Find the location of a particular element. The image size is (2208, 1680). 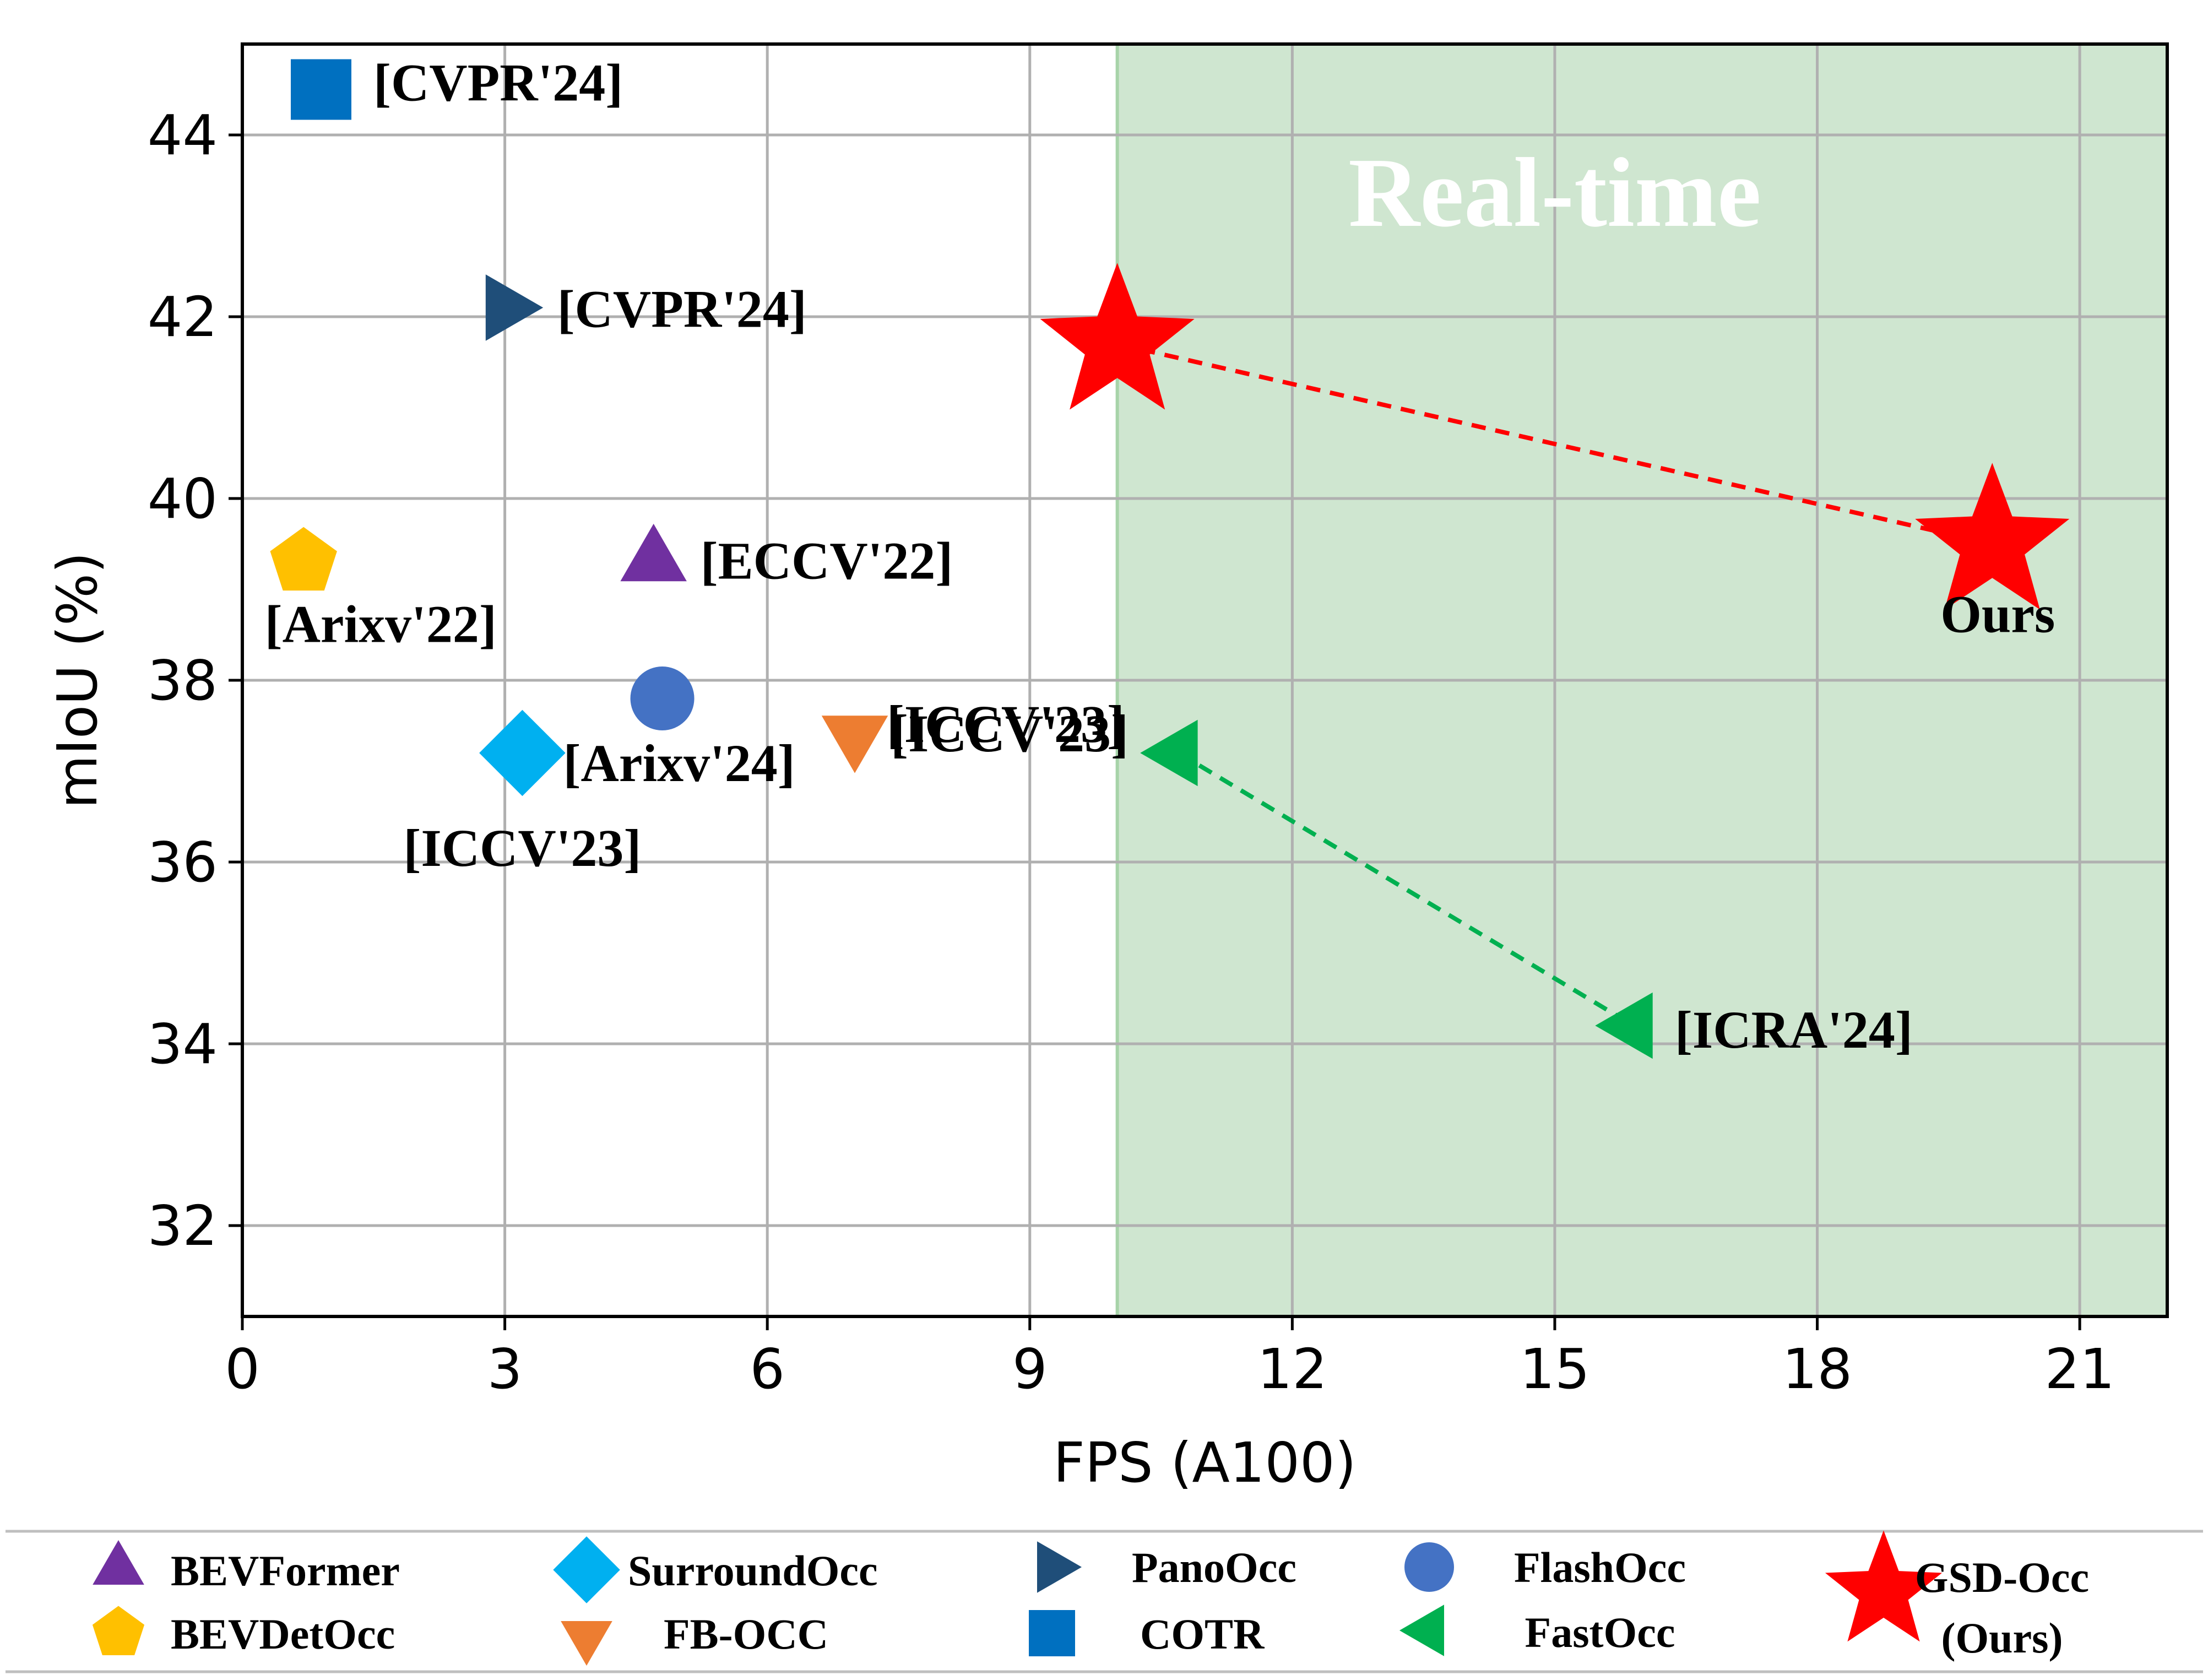

legend-item-gsd-occ: GSD-Occ (Ours) is located at coordinates (1957, 1596).